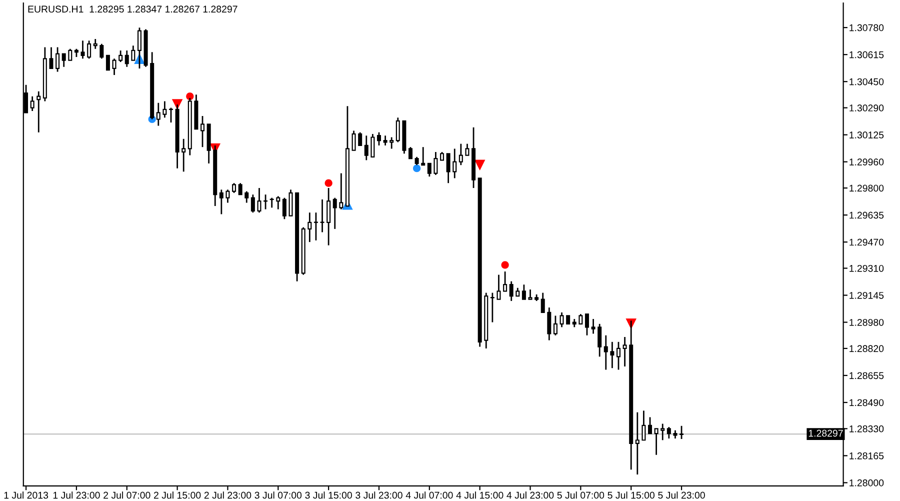 The height and width of the screenshot is (501, 900). What do you see at coordinates (867, 456) in the screenshot?
I see `y-tick-label: 1.28165` at bounding box center [867, 456].